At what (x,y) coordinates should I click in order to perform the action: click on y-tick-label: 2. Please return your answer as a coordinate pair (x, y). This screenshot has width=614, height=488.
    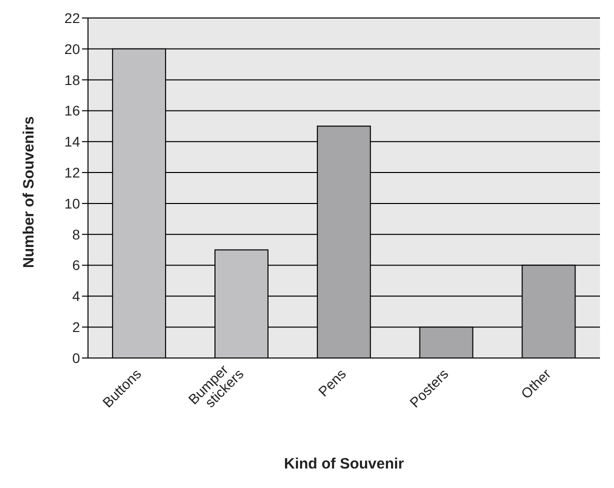
    Looking at the image, I should click on (76, 327).